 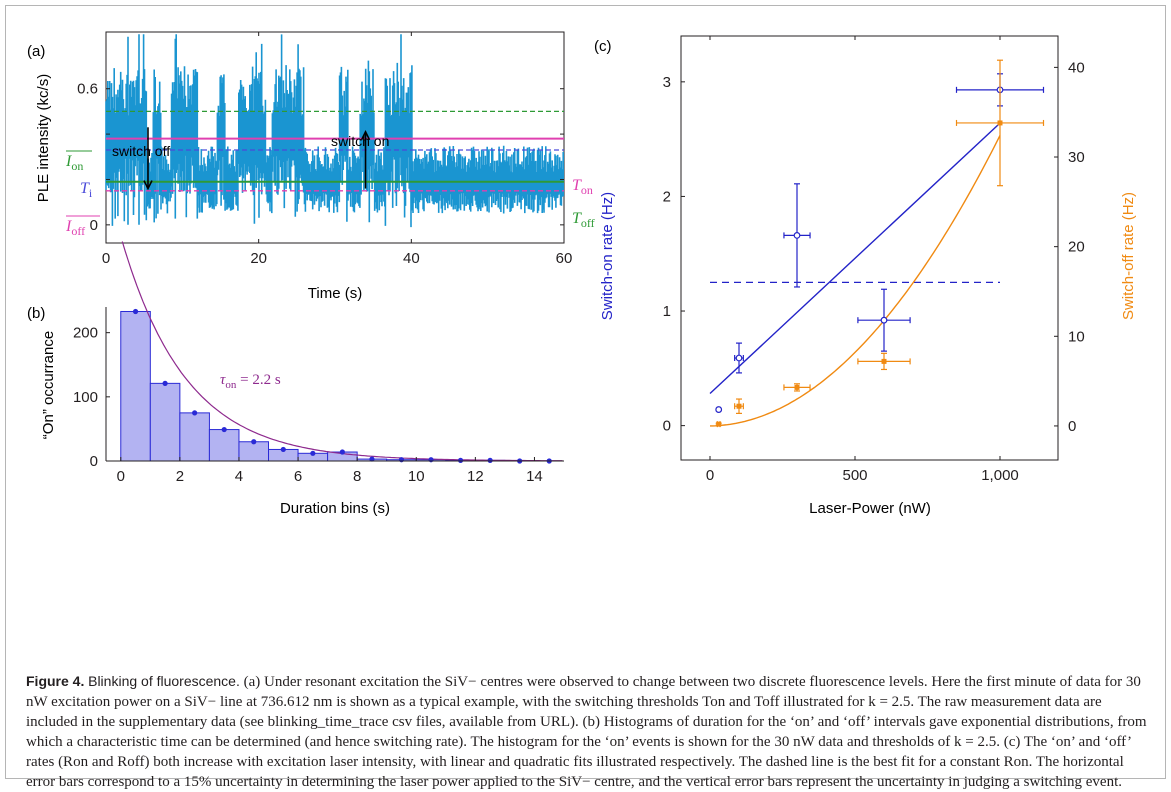 I want to click on switch-on-arrow-head, so click(x=365, y=135).